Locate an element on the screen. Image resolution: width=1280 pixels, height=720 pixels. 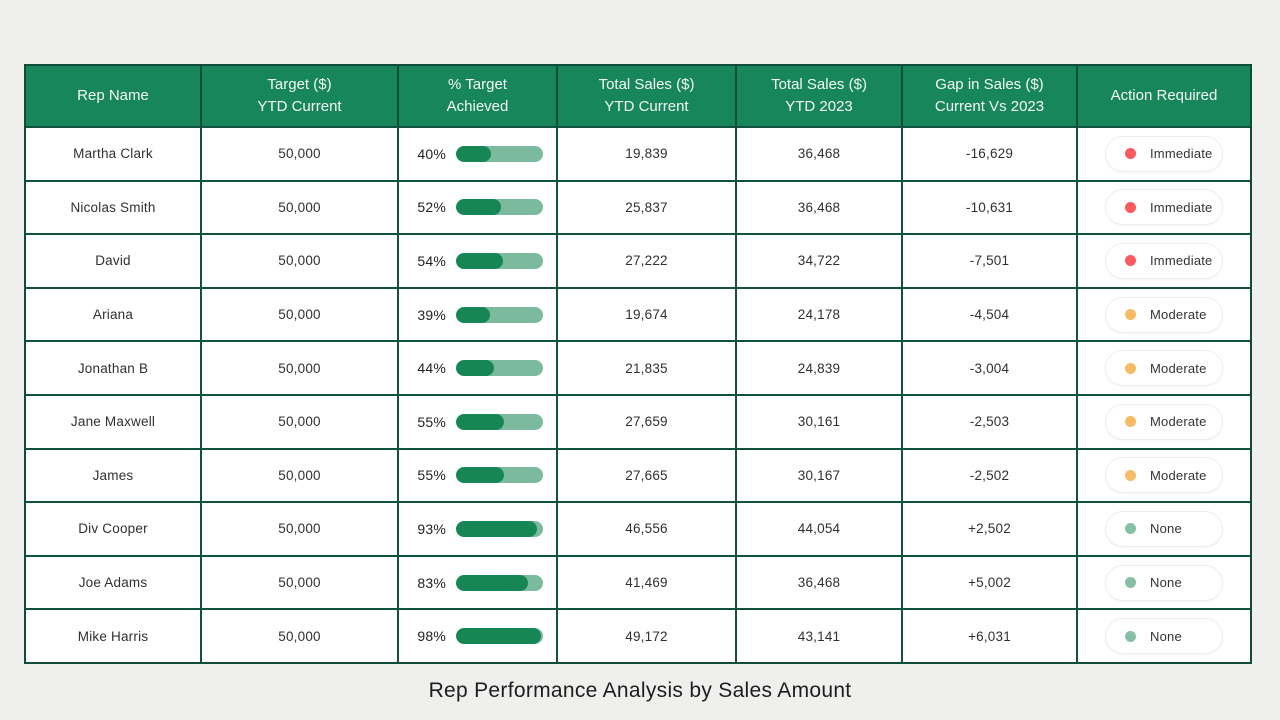
sales-2023-cell: 30,167 is located at coordinates (820, 475).